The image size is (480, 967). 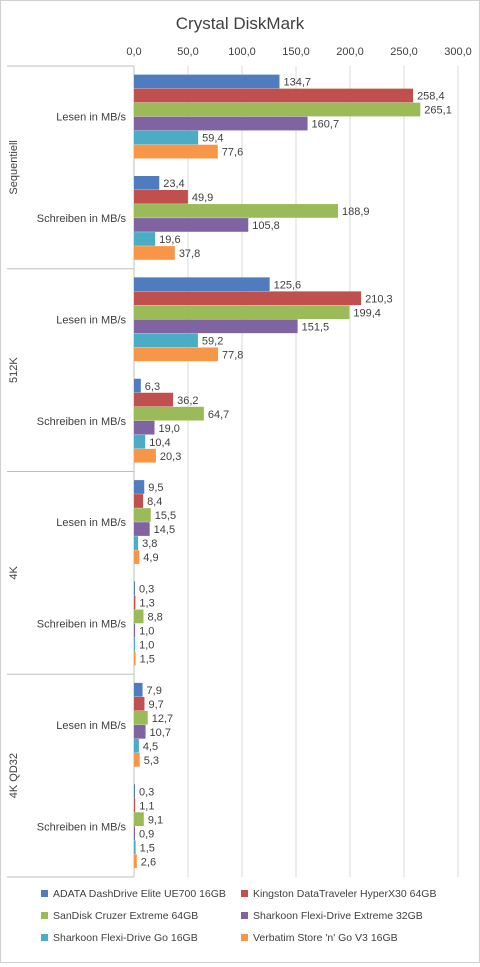 I want to click on x-axis-tick-labels: 0,0 50,0 100,0 150,0 200,0 250,0 300,0, so click(x=298, y=52).